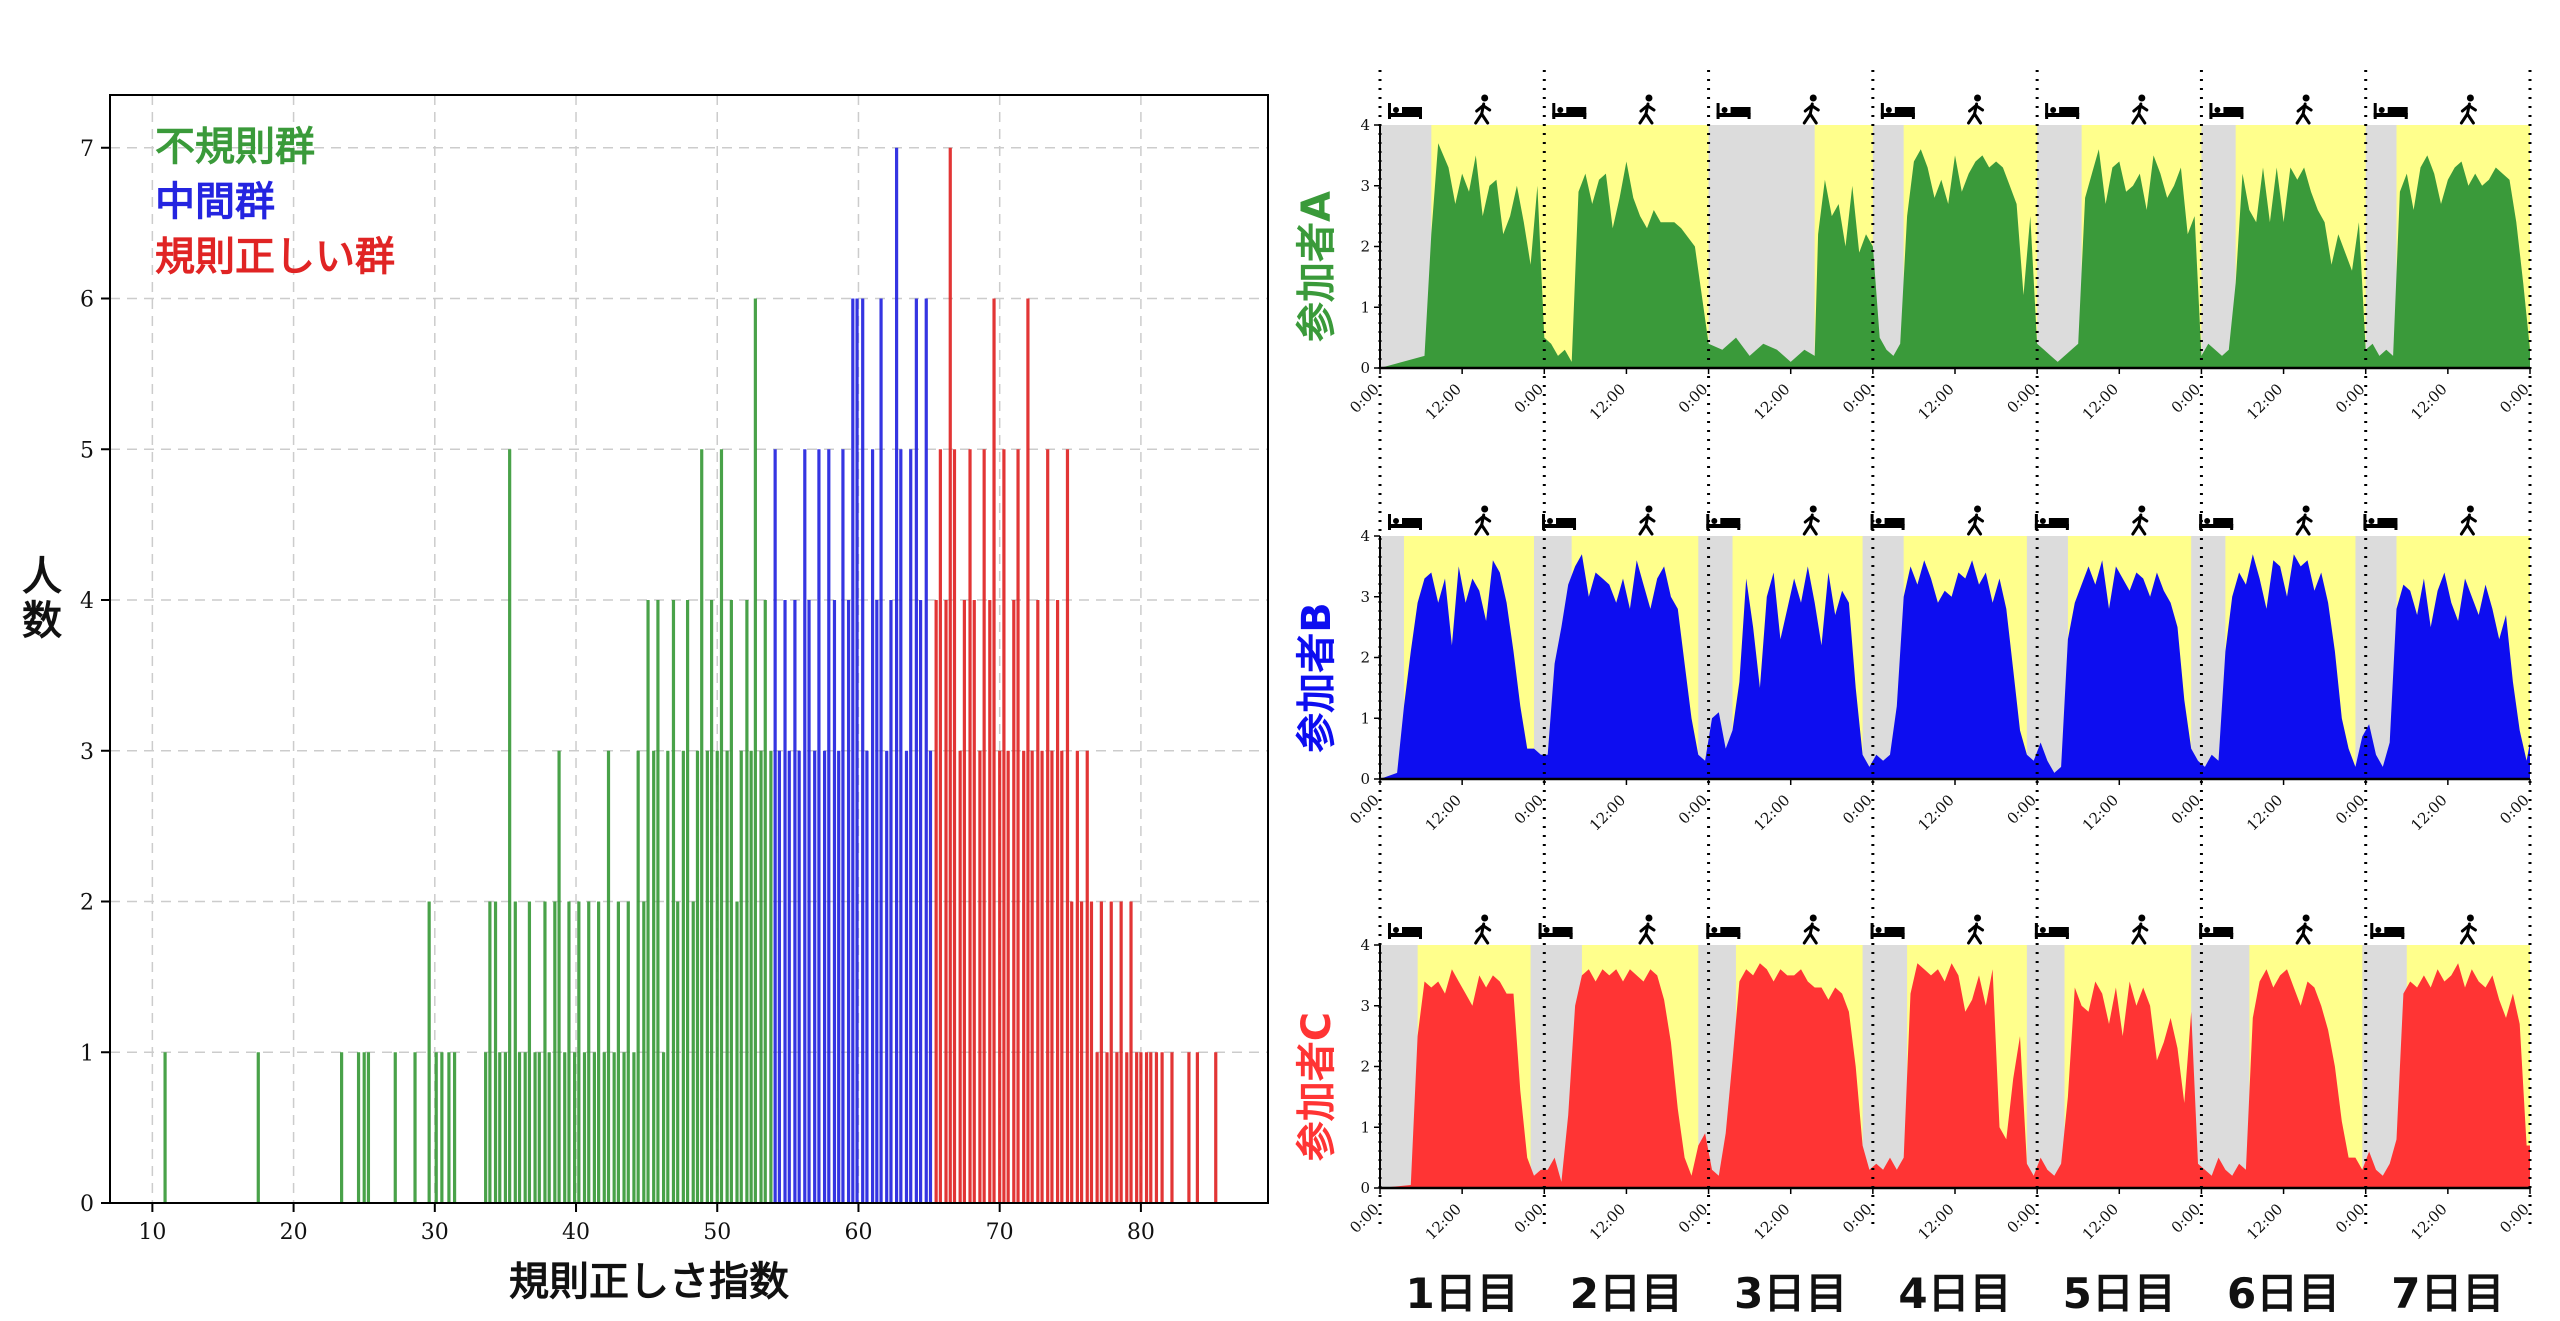 The image size is (2560, 1321). What do you see at coordinates (1317, 1086) in the screenshot?
I see `participant-label: 参加者C` at bounding box center [1317, 1086].